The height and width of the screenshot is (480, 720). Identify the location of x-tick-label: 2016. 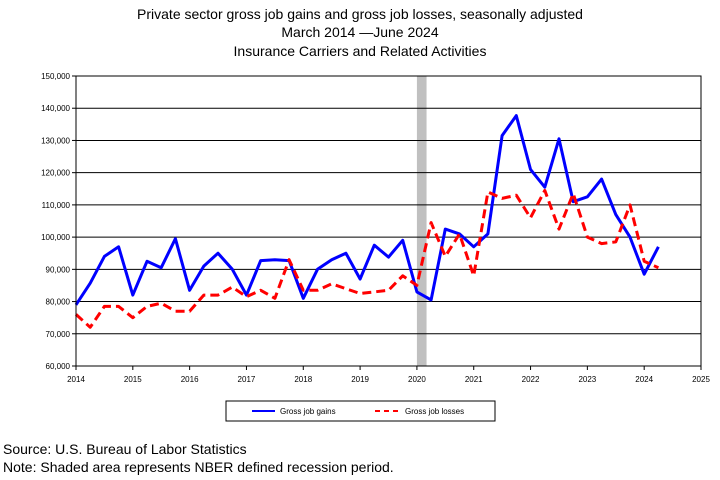
(190, 379).